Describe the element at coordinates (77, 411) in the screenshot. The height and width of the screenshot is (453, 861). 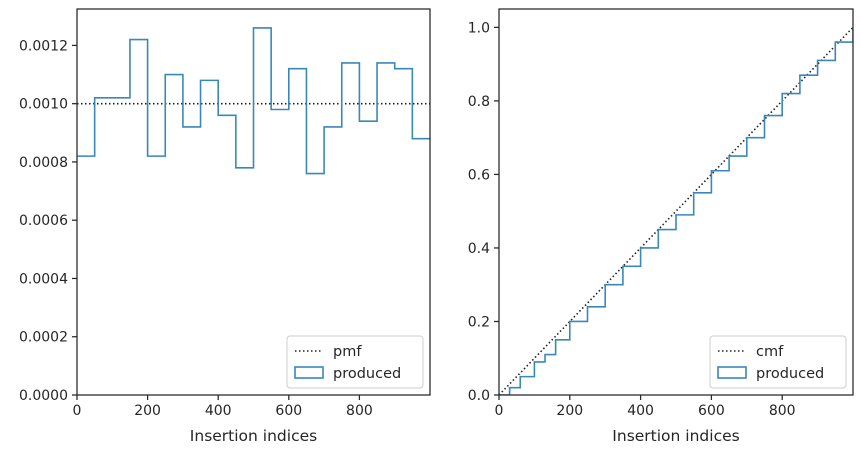
I see `left-xtick-label: 0` at that location.